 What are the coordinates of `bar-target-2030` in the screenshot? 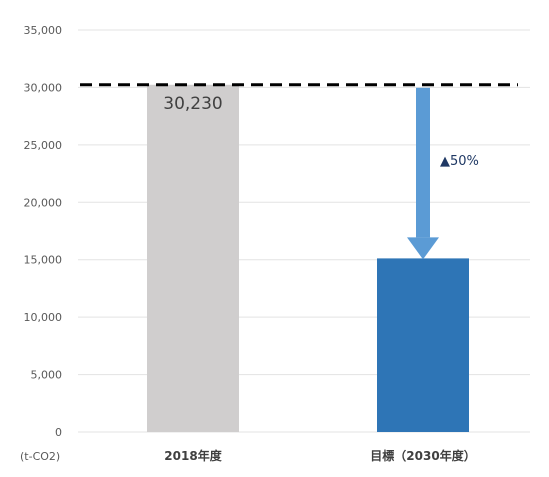 It's located at (423, 345).